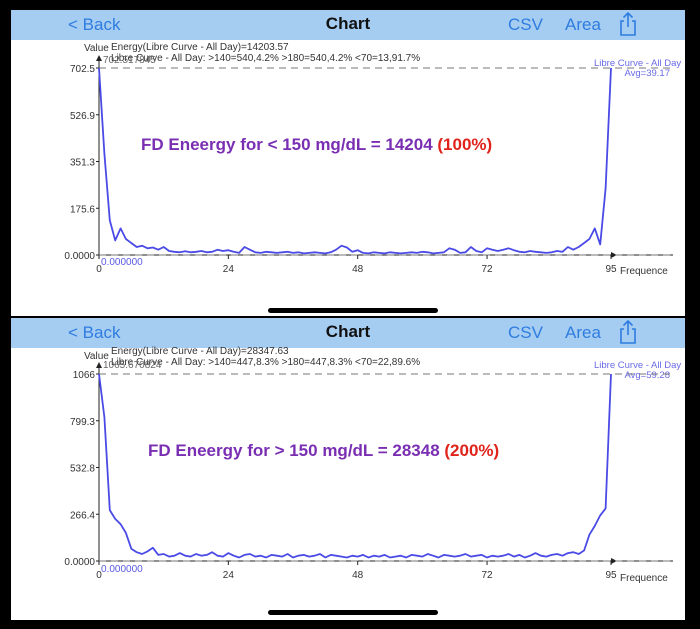 The width and height of the screenshot is (700, 629). I want to click on energy-label: Energy(Libre Curve - All Day)=28347.63, so click(200, 351).